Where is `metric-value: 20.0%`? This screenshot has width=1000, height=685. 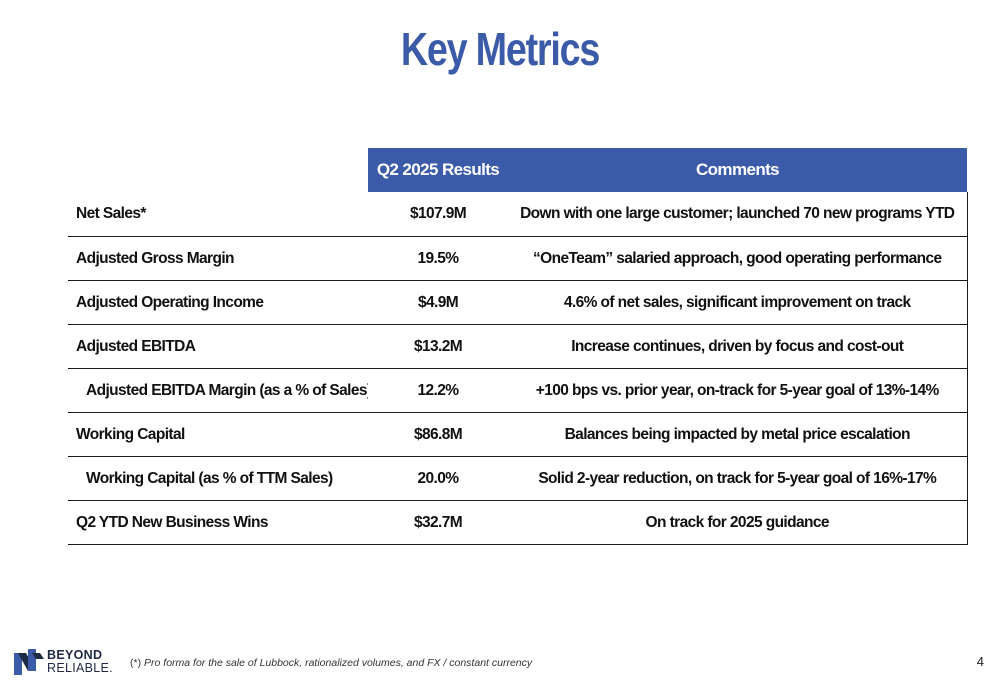 metric-value: 20.0% is located at coordinates (438, 478).